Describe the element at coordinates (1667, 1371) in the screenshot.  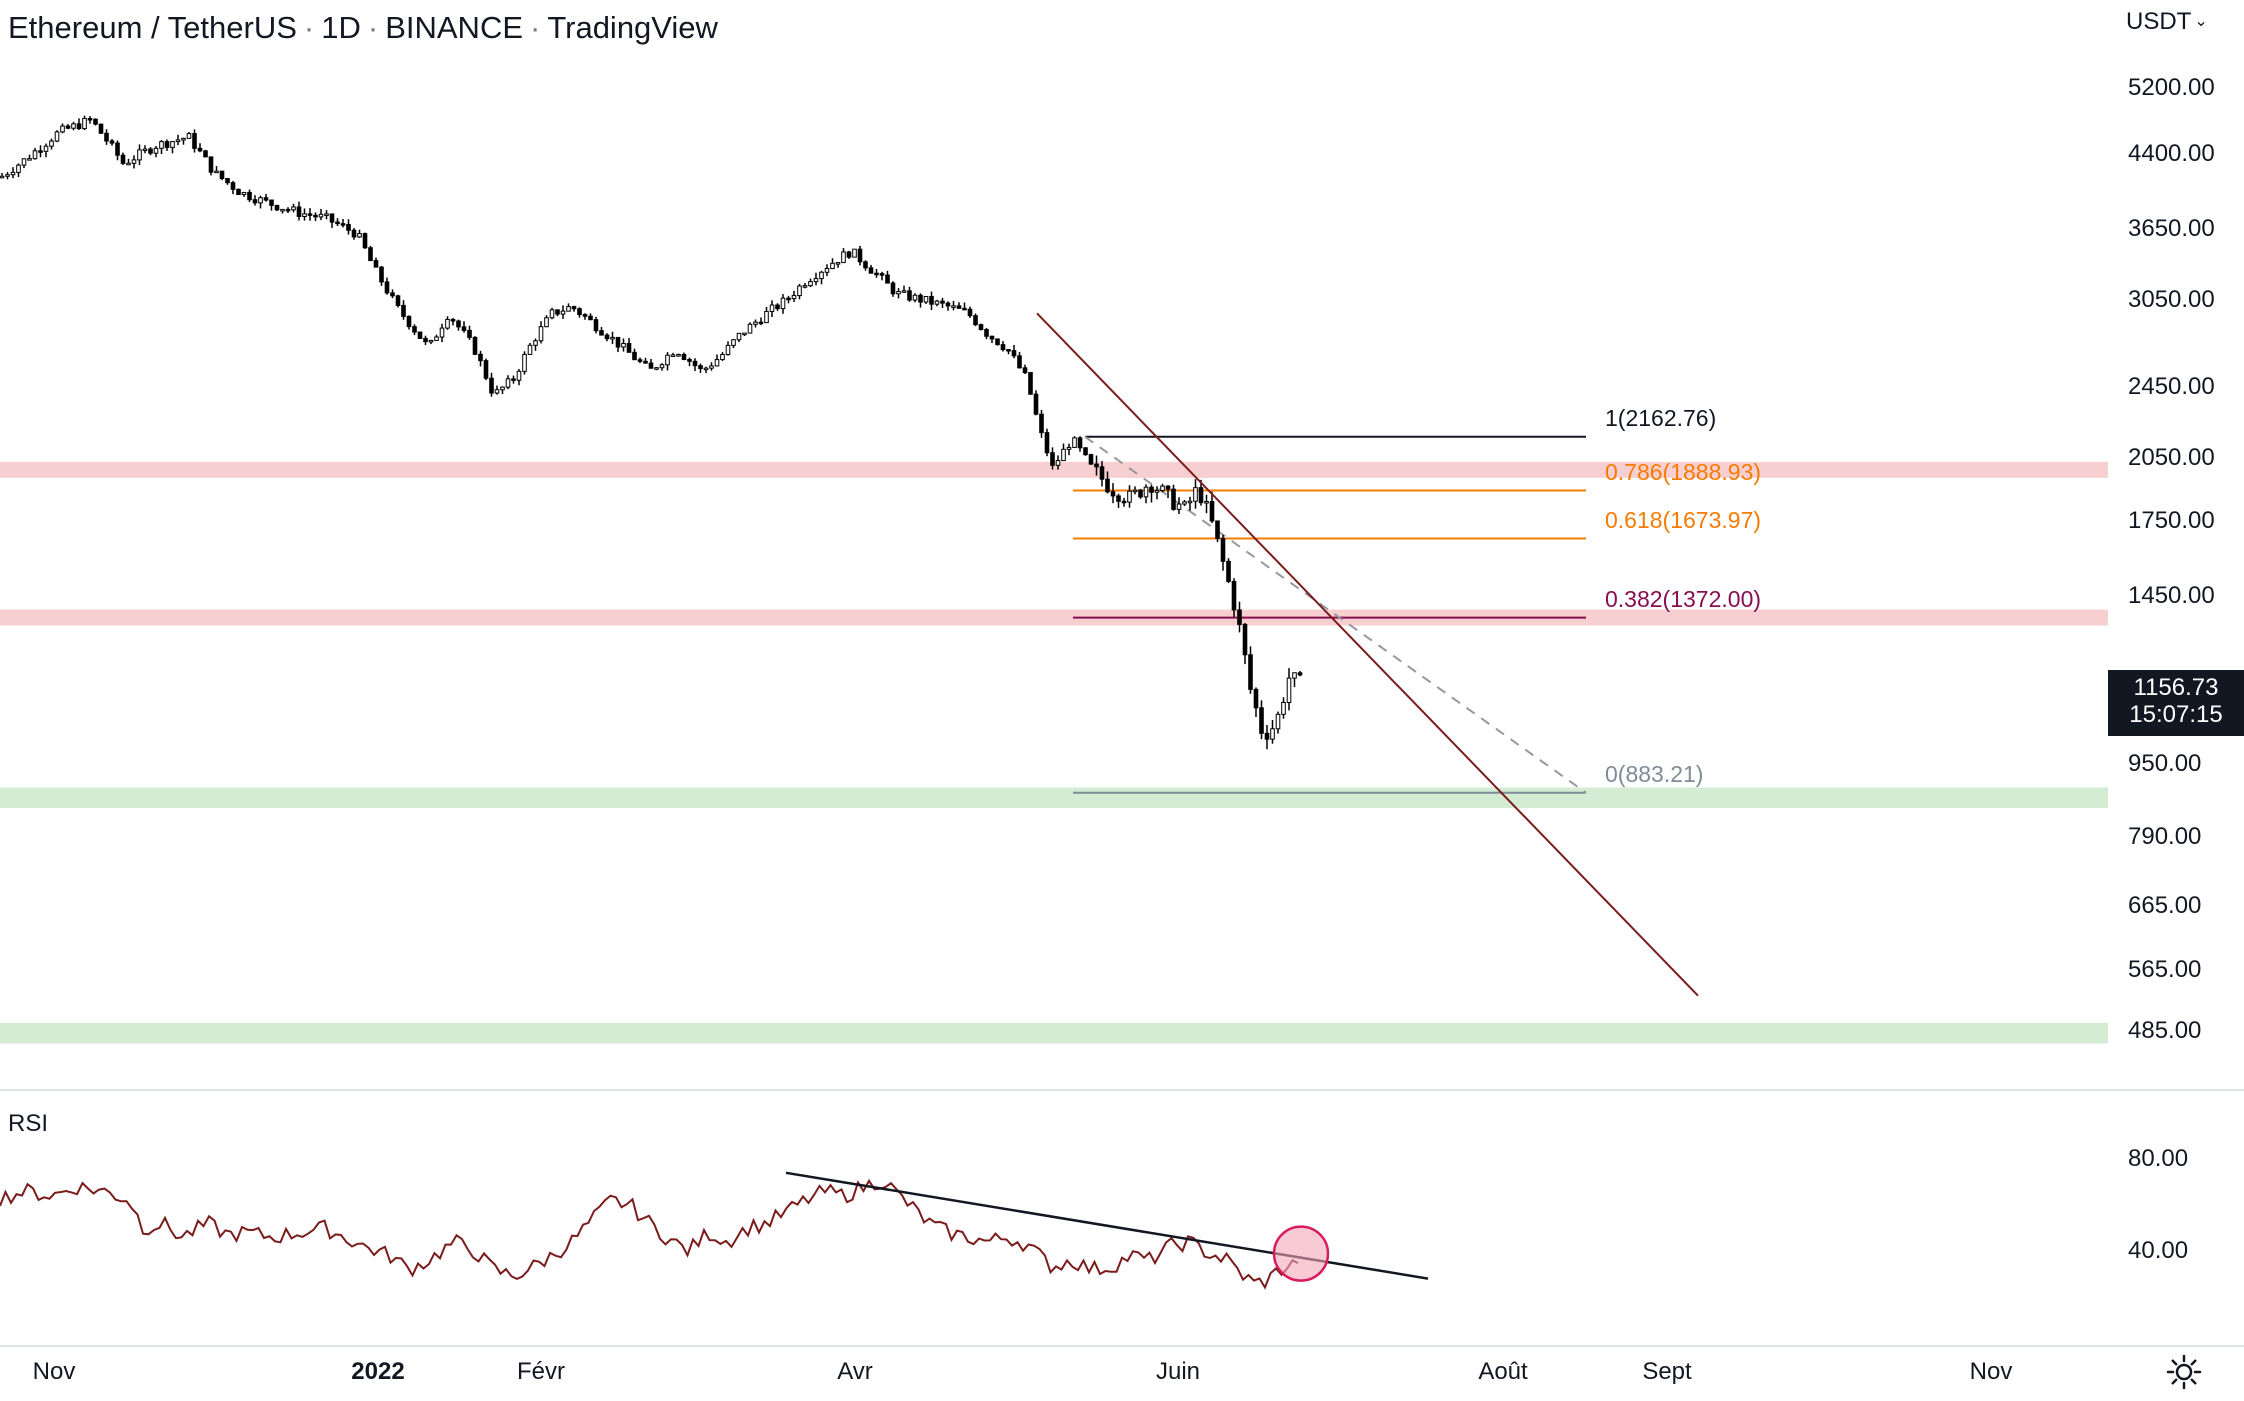
I see `time-tick-label: Sept` at that location.